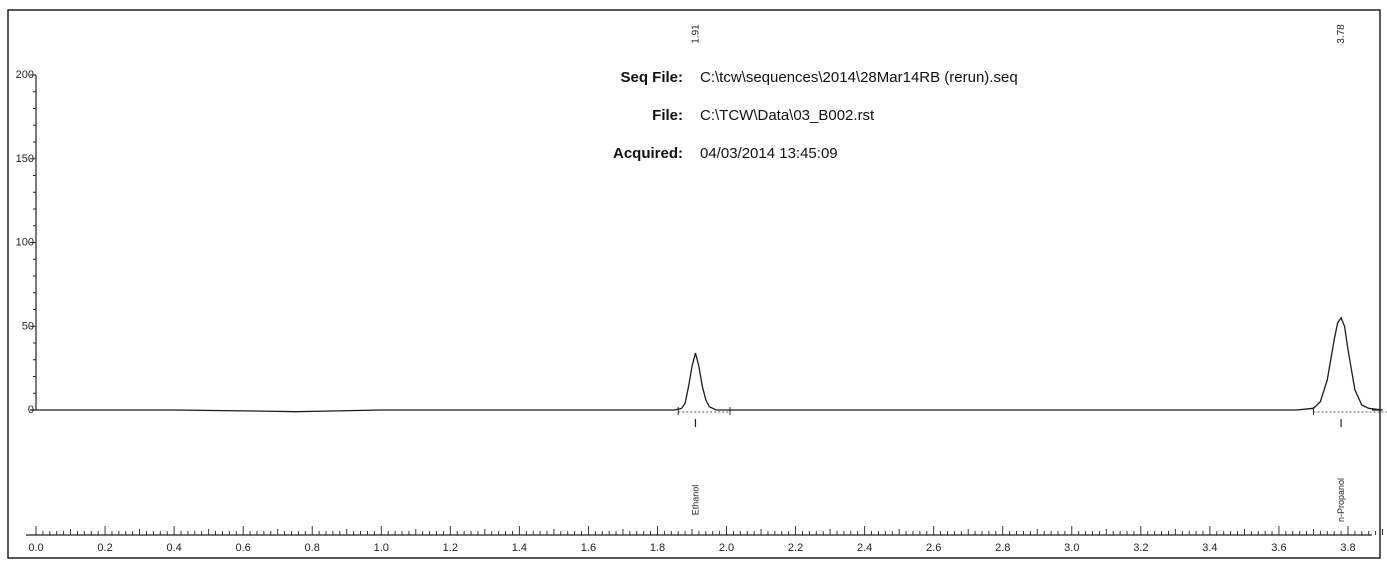  Describe the element at coordinates (243, 548) in the screenshot. I see `x-tick-label: 0.6` at that location.